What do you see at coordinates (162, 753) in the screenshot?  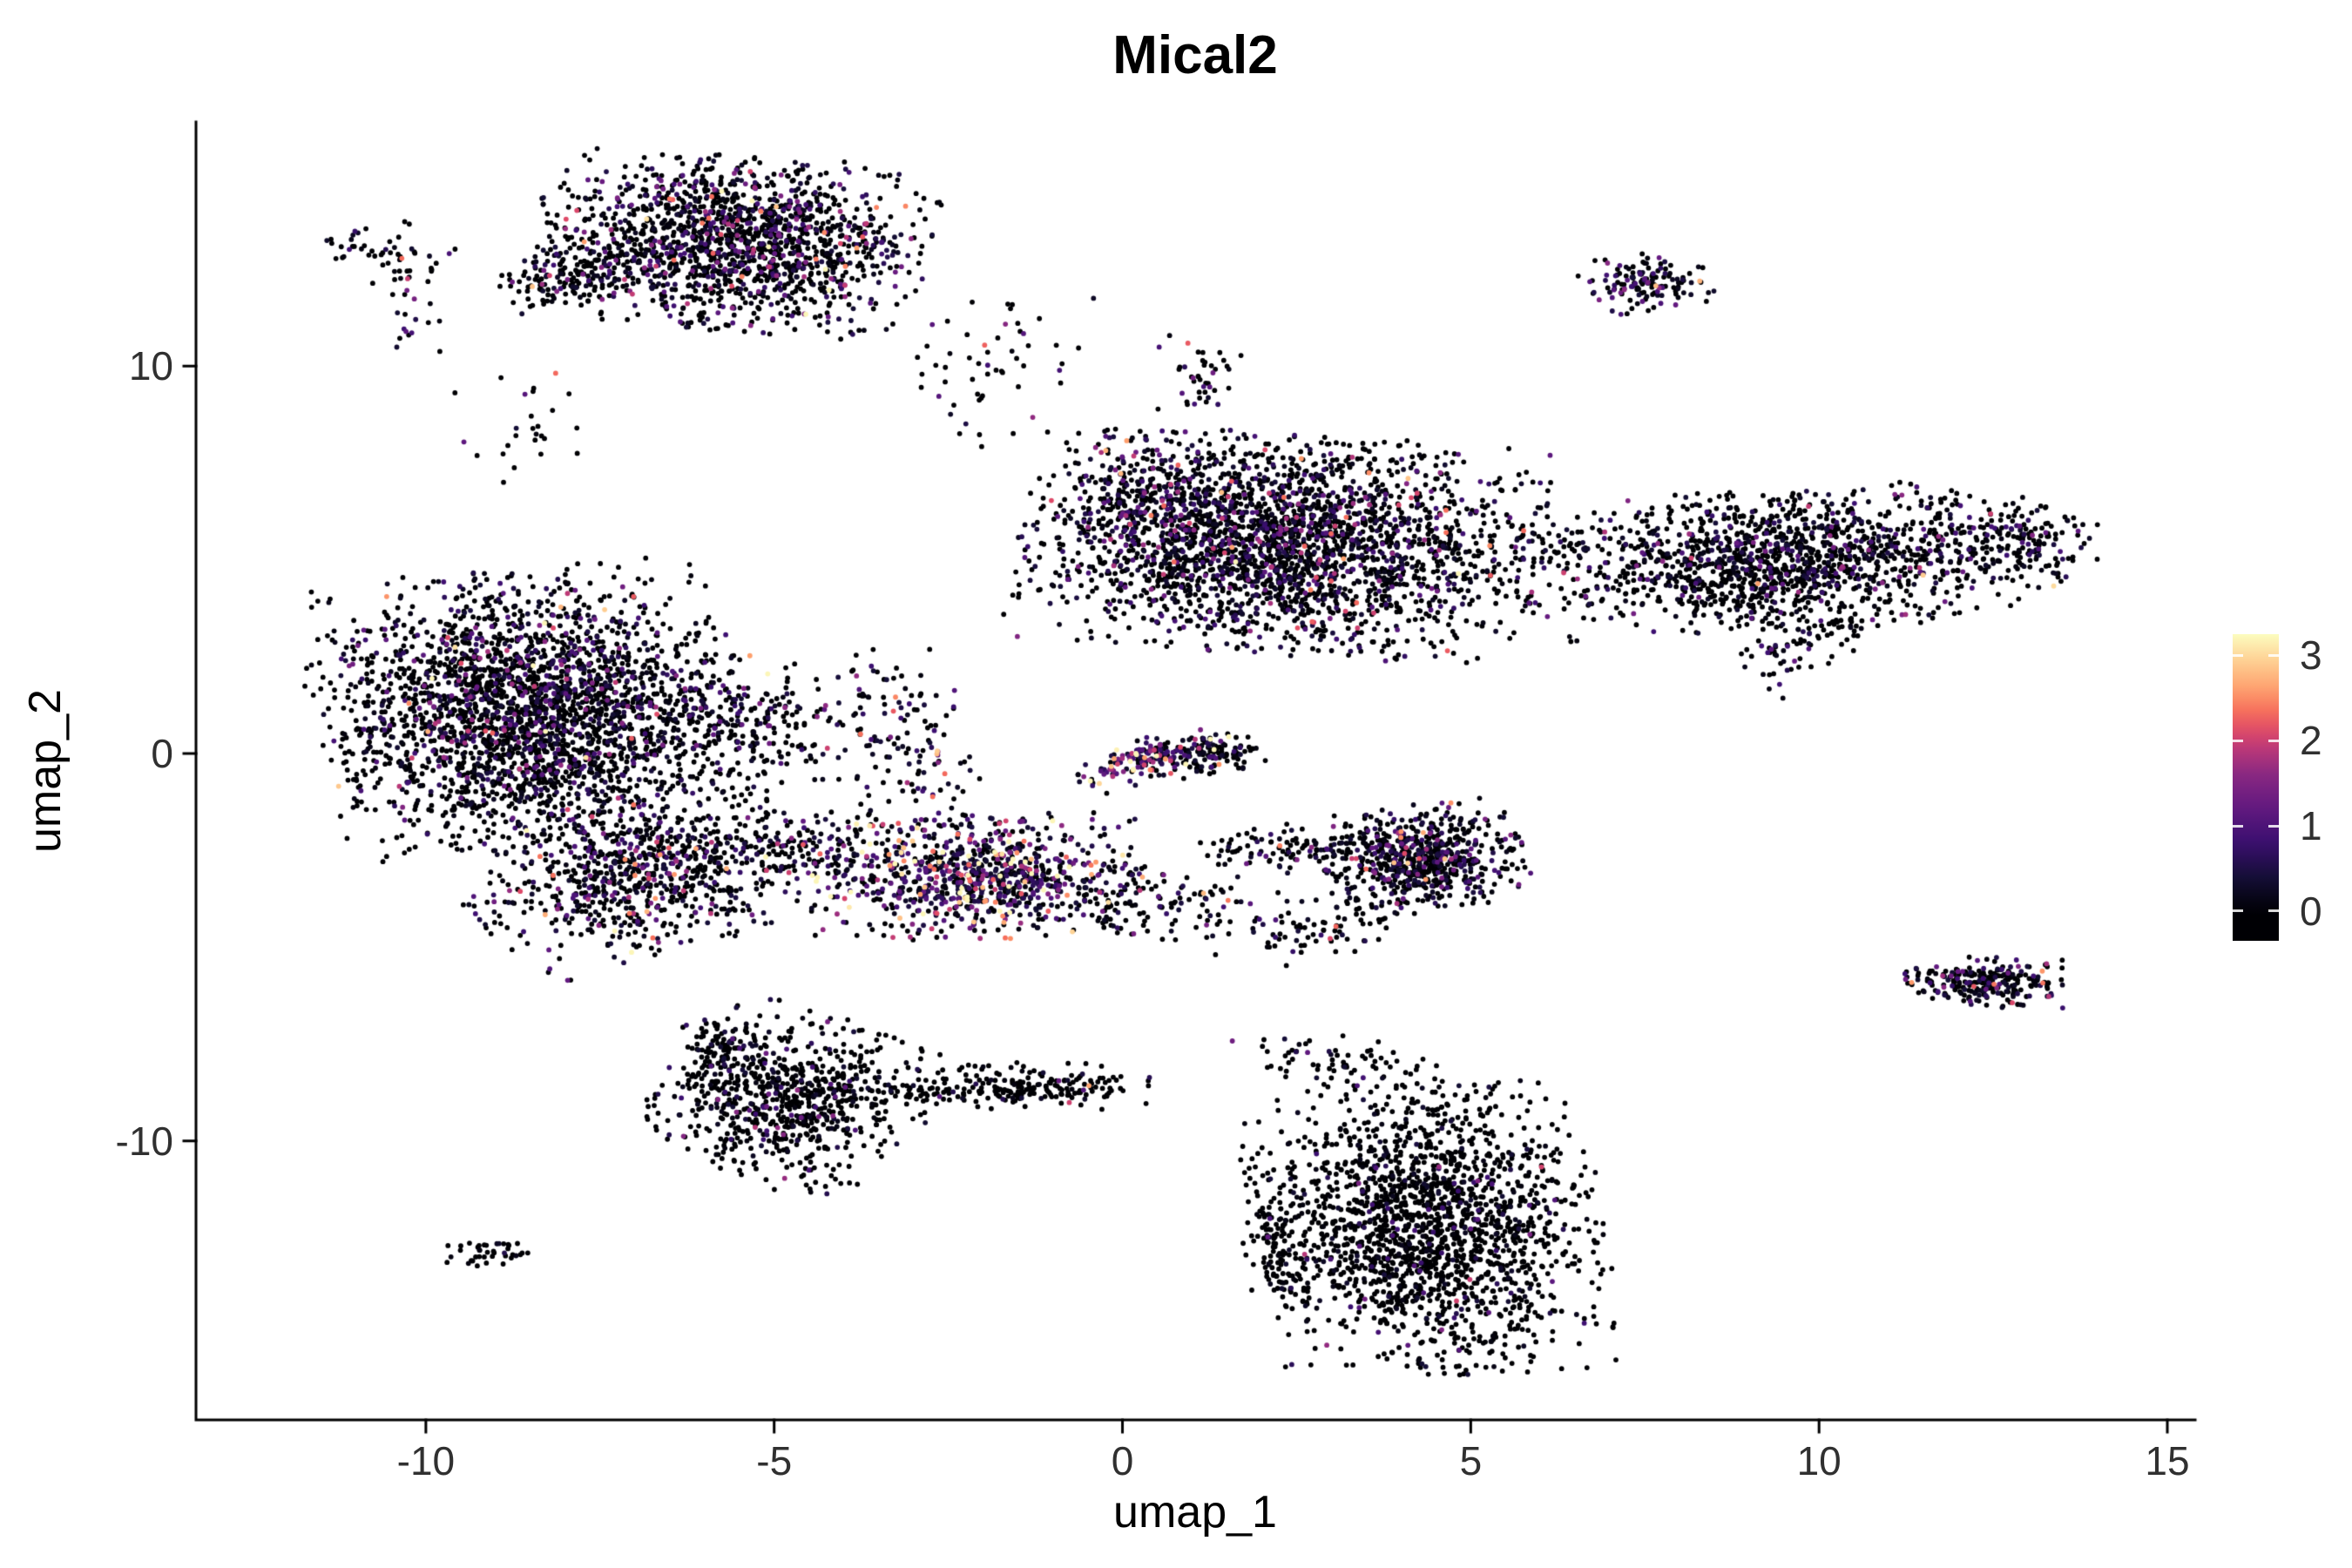 I see `y-tick-label: 0` at bounding box center [162, 753].